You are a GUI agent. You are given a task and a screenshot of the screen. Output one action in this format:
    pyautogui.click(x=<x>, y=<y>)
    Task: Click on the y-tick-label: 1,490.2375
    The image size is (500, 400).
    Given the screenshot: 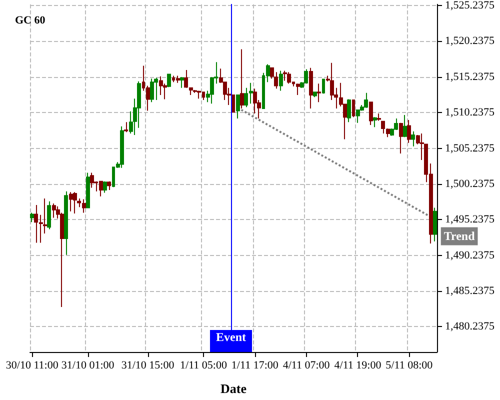 What is the action you would take?
    pyautogui.click(x=470, y=255)
    